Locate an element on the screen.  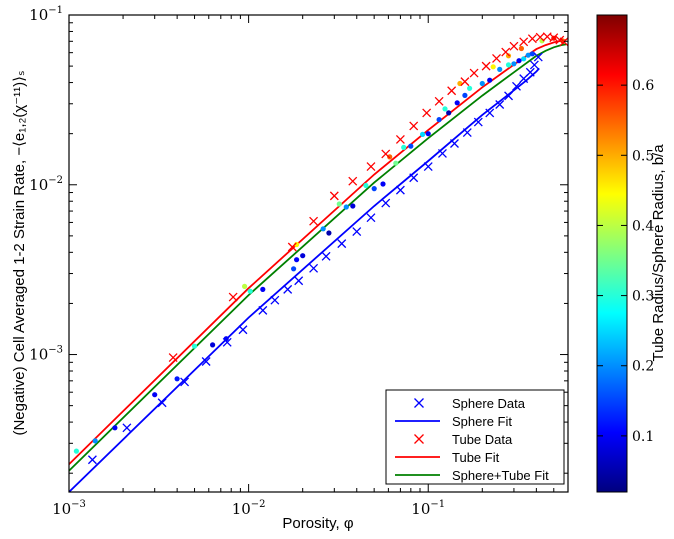
y-tick-label: 10⁻² is located at coordinates (46, 184).